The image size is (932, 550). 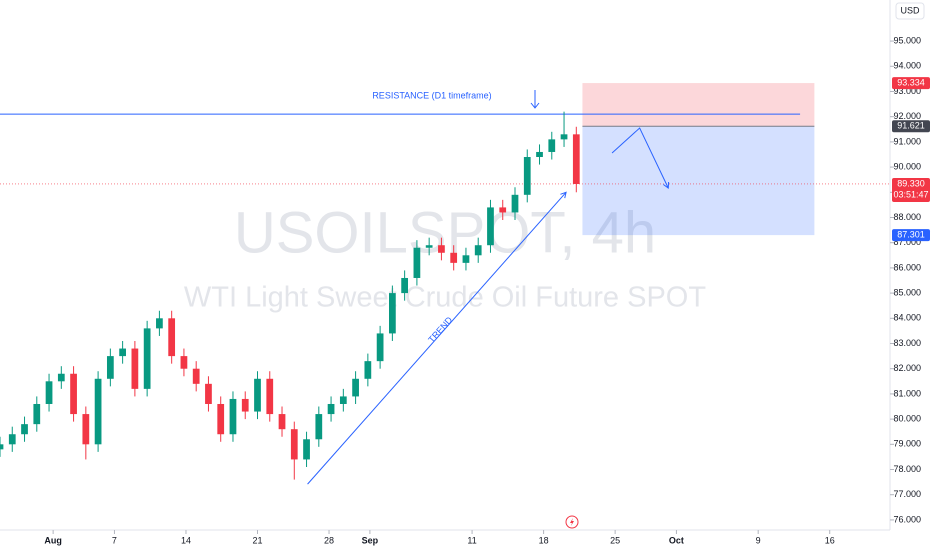 I want to click on x-tick-label: 7, so click(x=114, y=540).